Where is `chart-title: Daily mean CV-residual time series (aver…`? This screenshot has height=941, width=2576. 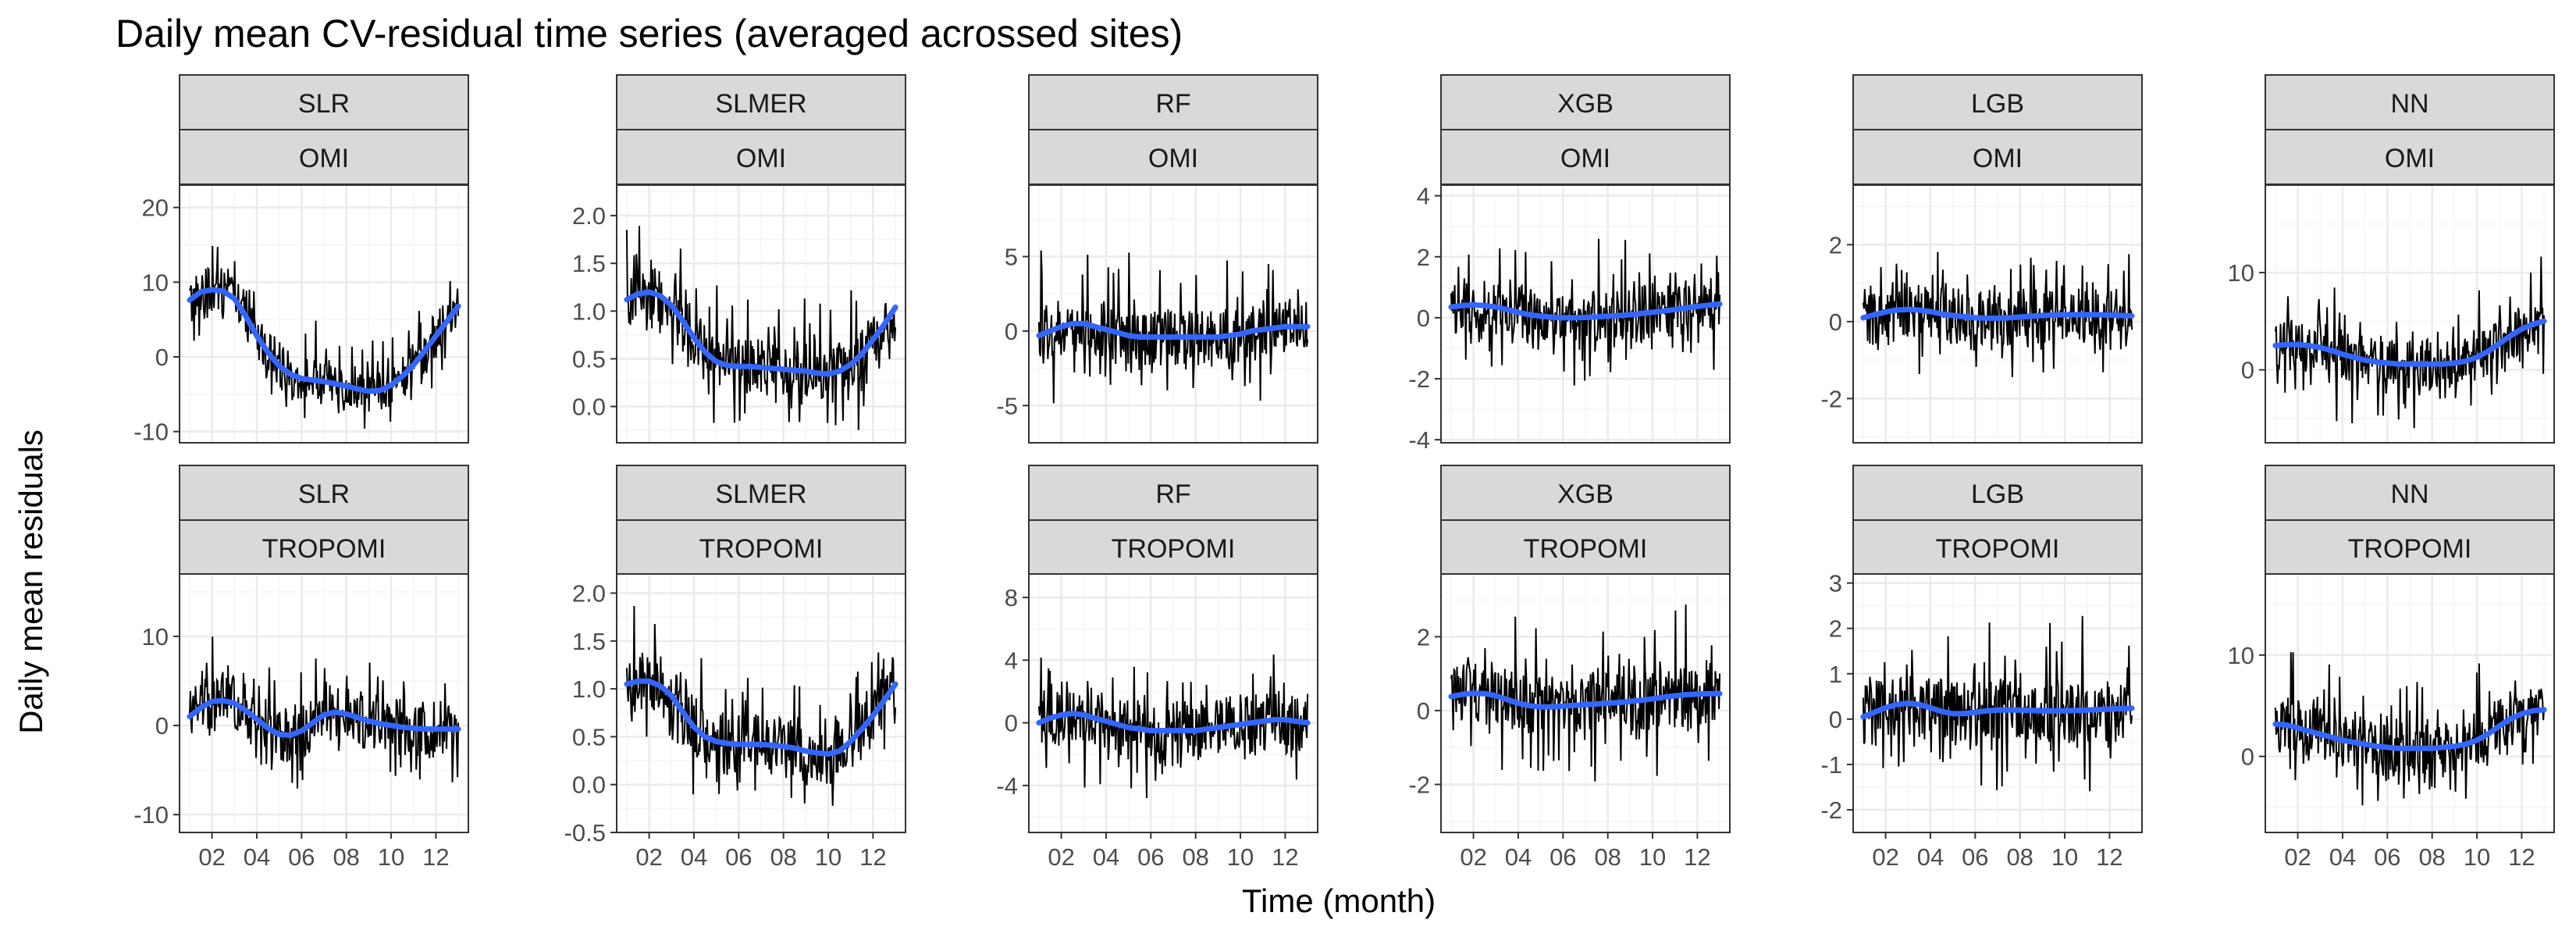
chart-title: Daily mean CV-residual time series (aver… is located at coordinates (649, 34).